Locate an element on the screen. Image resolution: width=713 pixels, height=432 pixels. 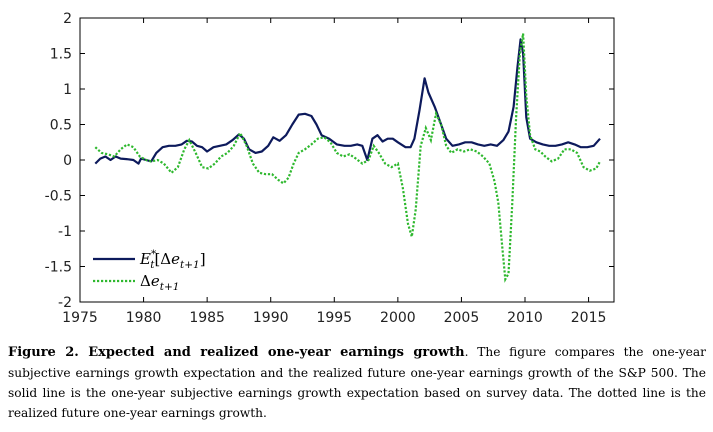
x-tick-label: 2000 is located at coordinates (398, 318).